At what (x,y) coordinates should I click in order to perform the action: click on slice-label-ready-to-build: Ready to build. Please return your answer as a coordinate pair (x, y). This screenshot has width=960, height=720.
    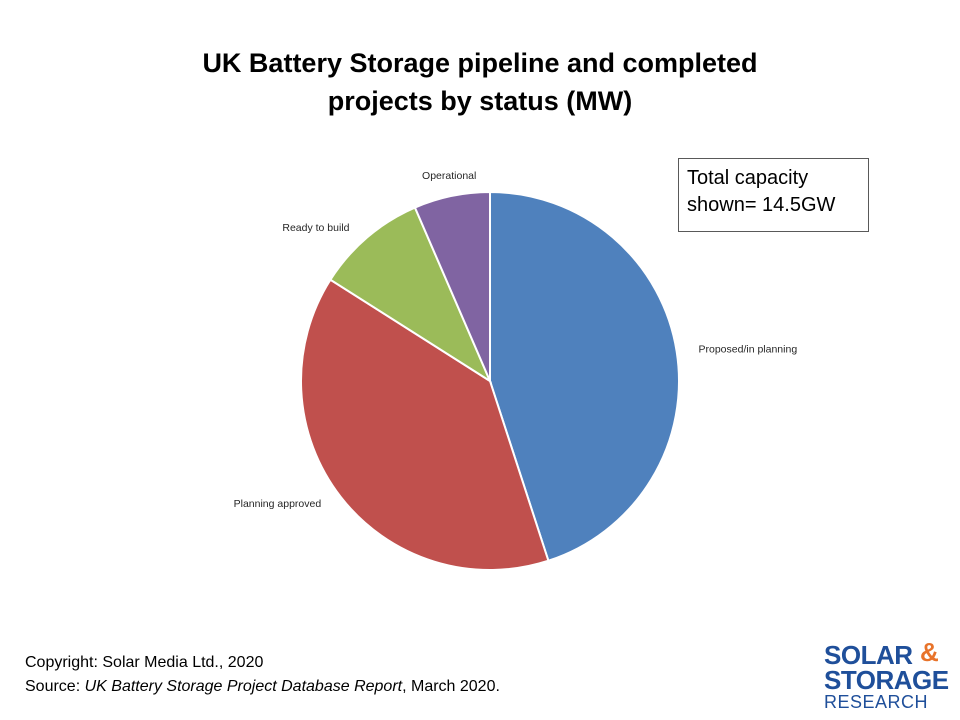
    Looking at the image, I should click on (315, 228).